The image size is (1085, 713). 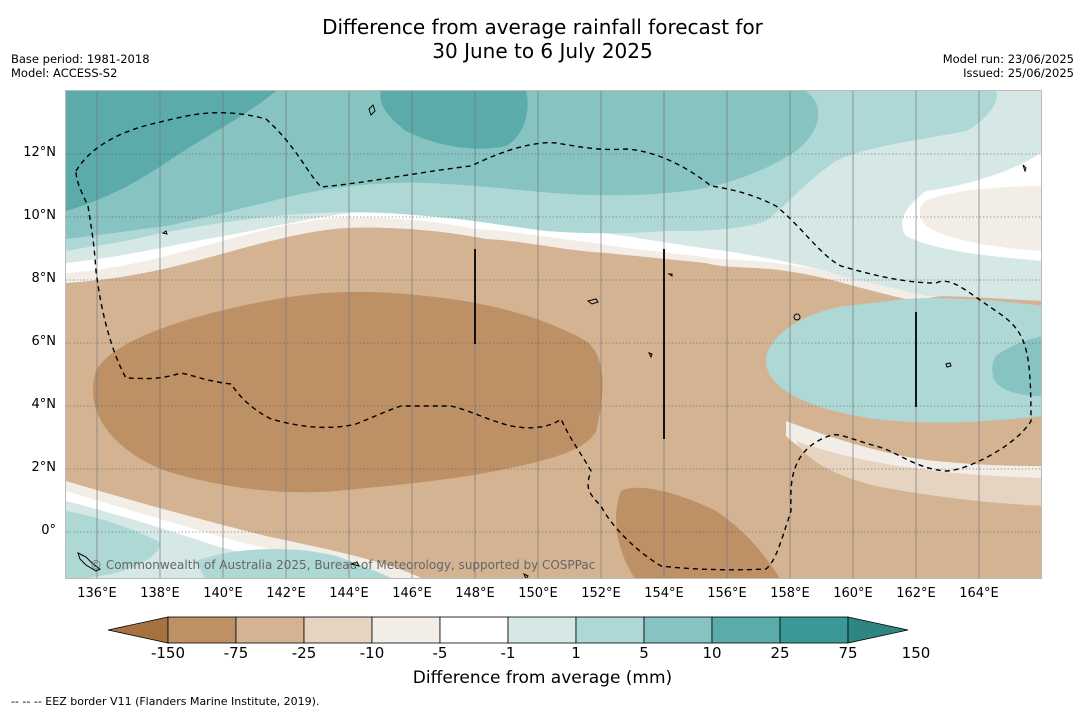 What do you see at coordinates (695, 344) in the screenshot?
I see `eez-solid-segments` at bounding box center [695, 344].